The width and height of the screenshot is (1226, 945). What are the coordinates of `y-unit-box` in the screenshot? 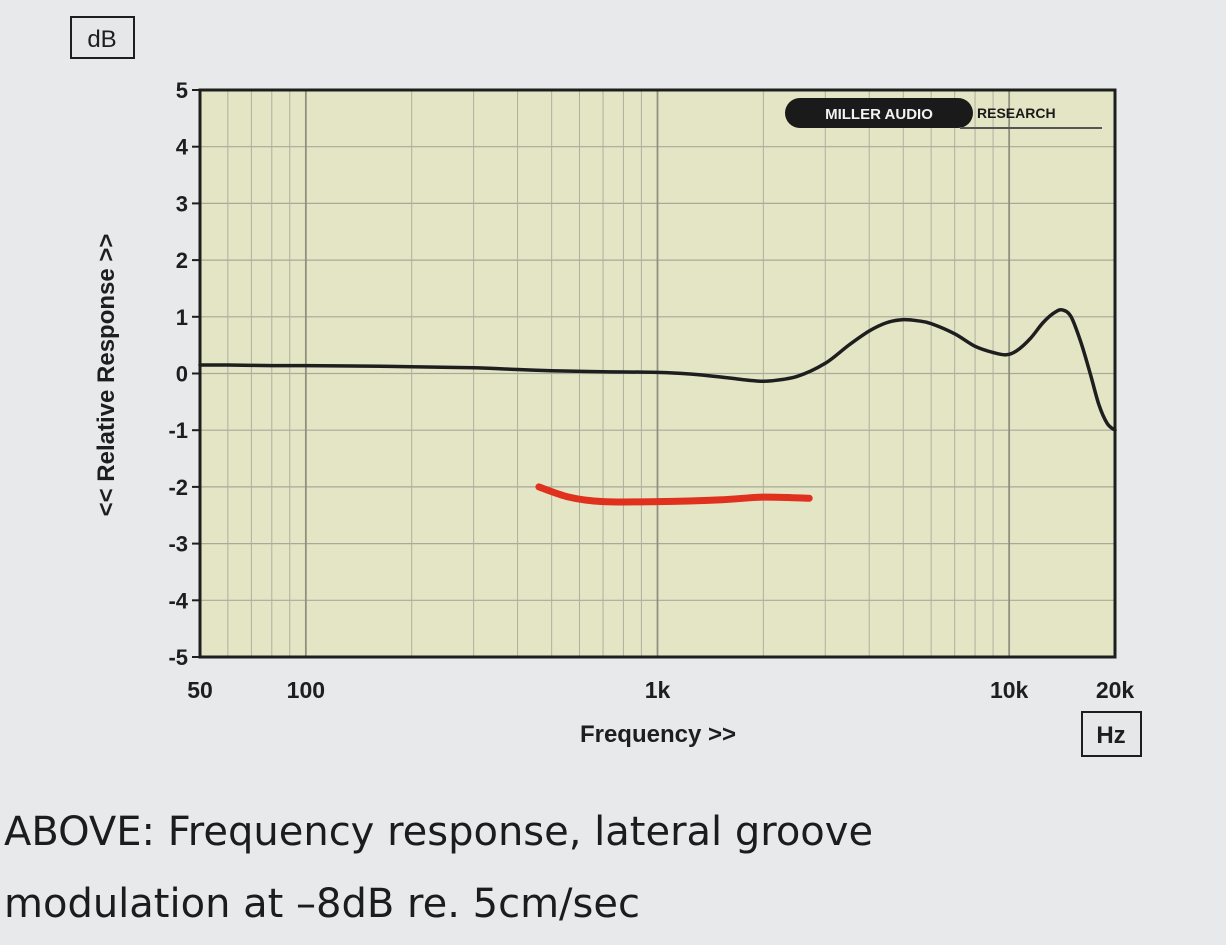 It's located at (102, 37).